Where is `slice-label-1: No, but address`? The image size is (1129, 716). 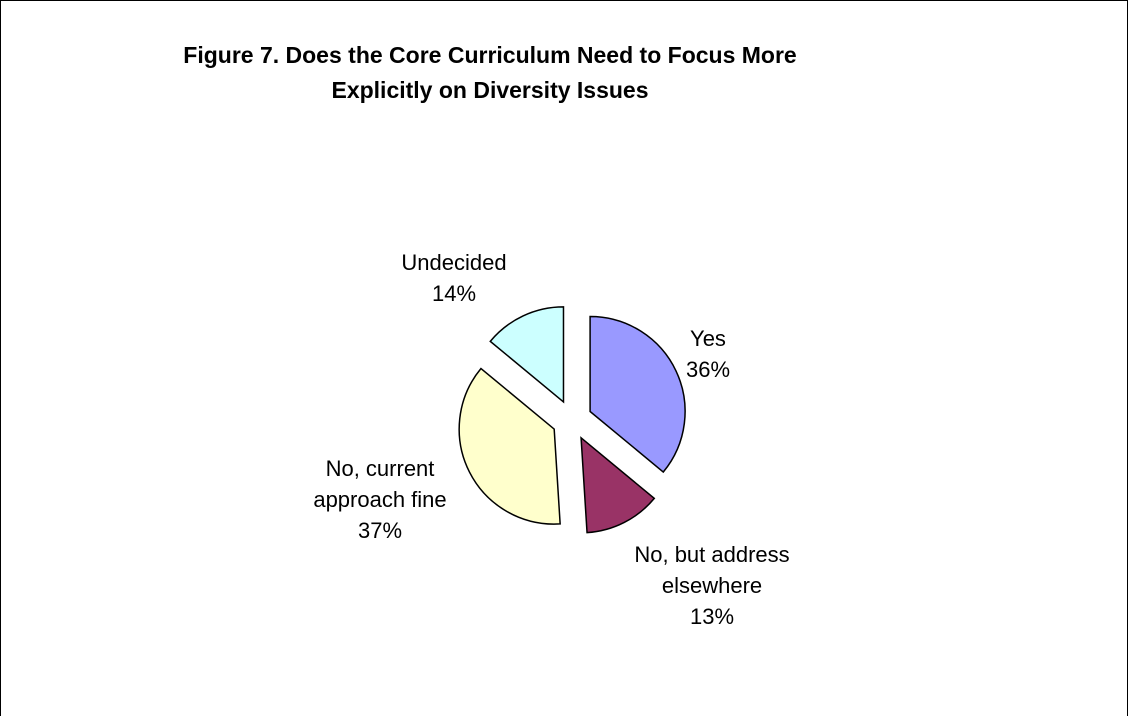
slice-label-1: No, but address is located at coordinates (711, 554).